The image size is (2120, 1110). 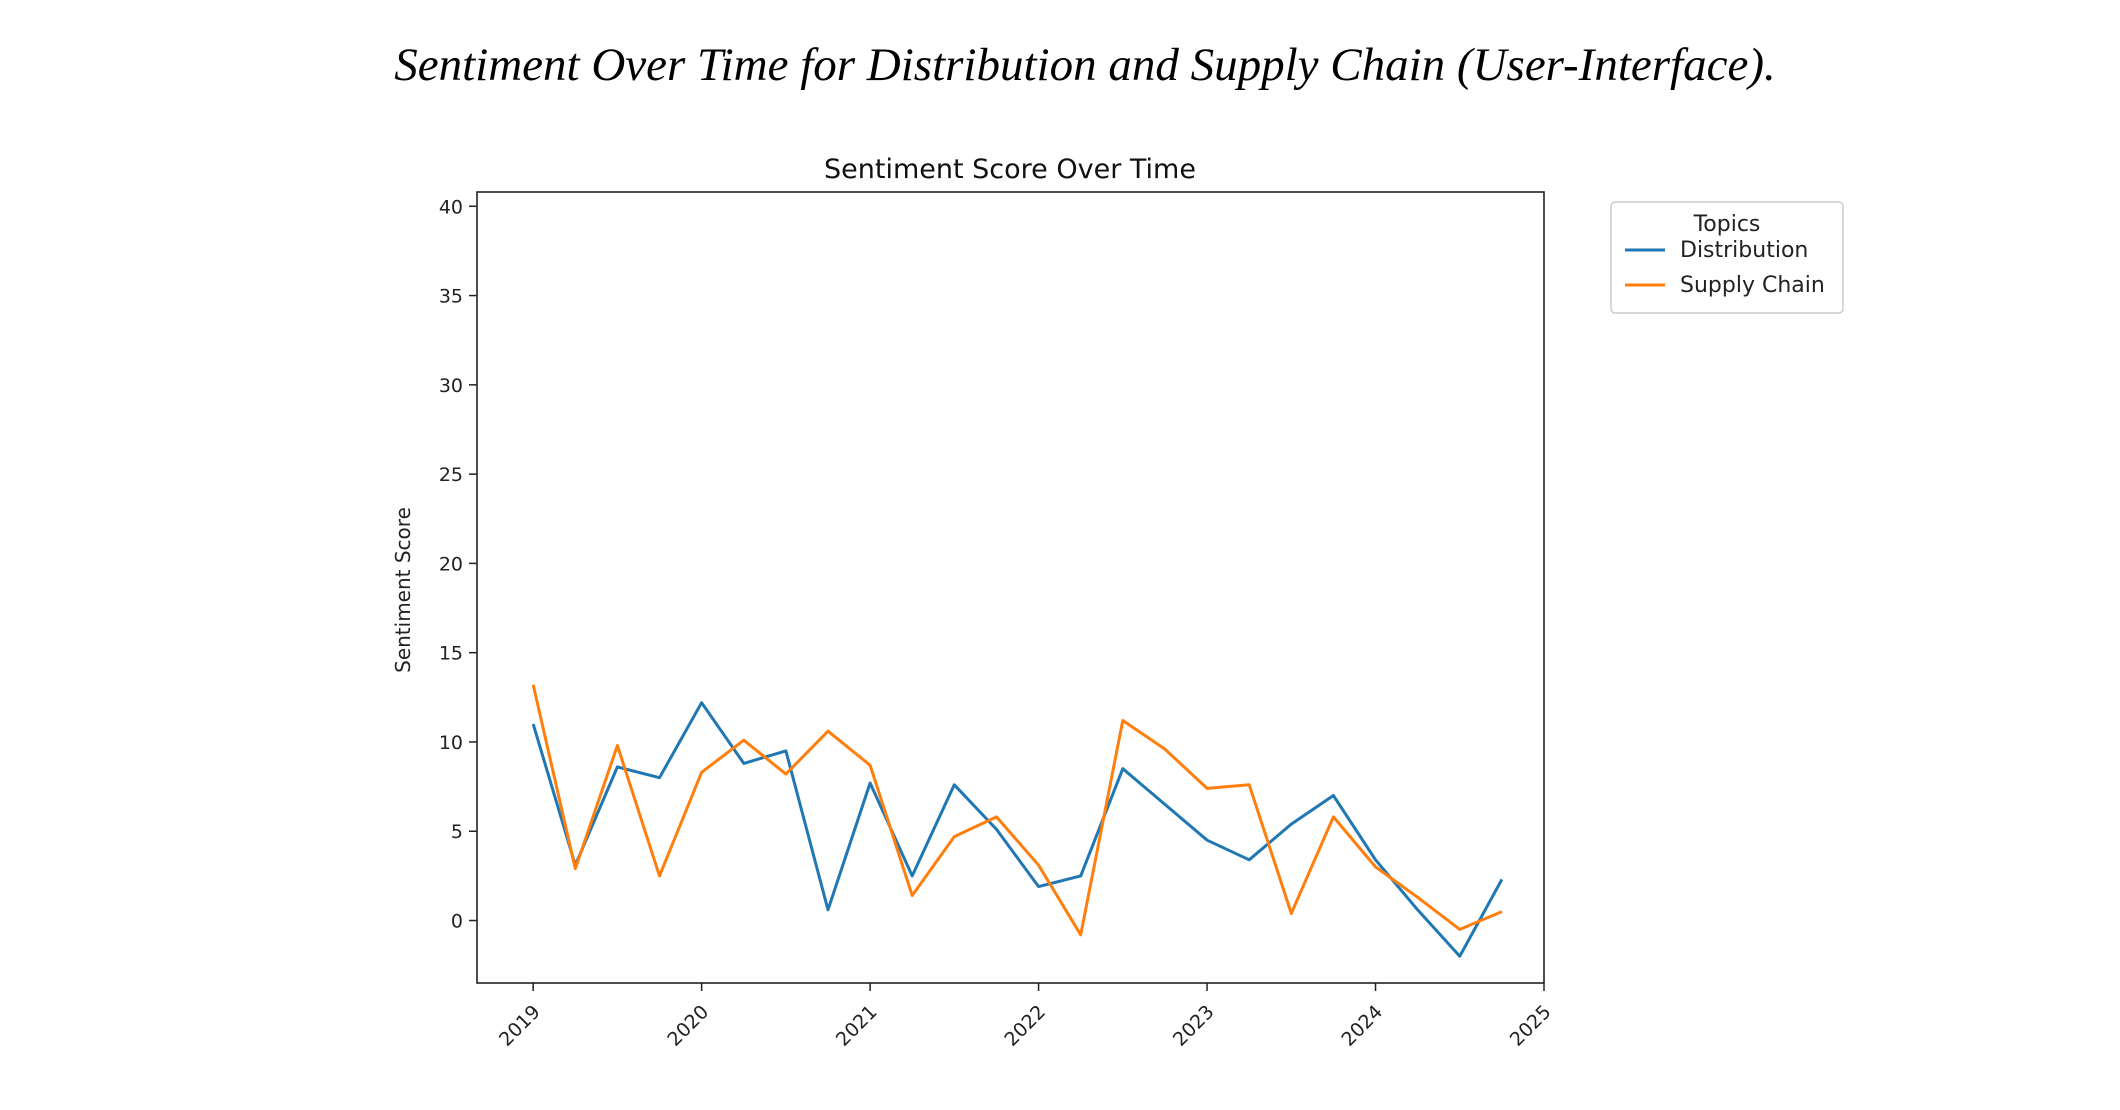 What do you see at coordinates (1752, 285) in the screenshot?
I see `legend-entry: Supply Chain` at bounding box center [1752, 285].